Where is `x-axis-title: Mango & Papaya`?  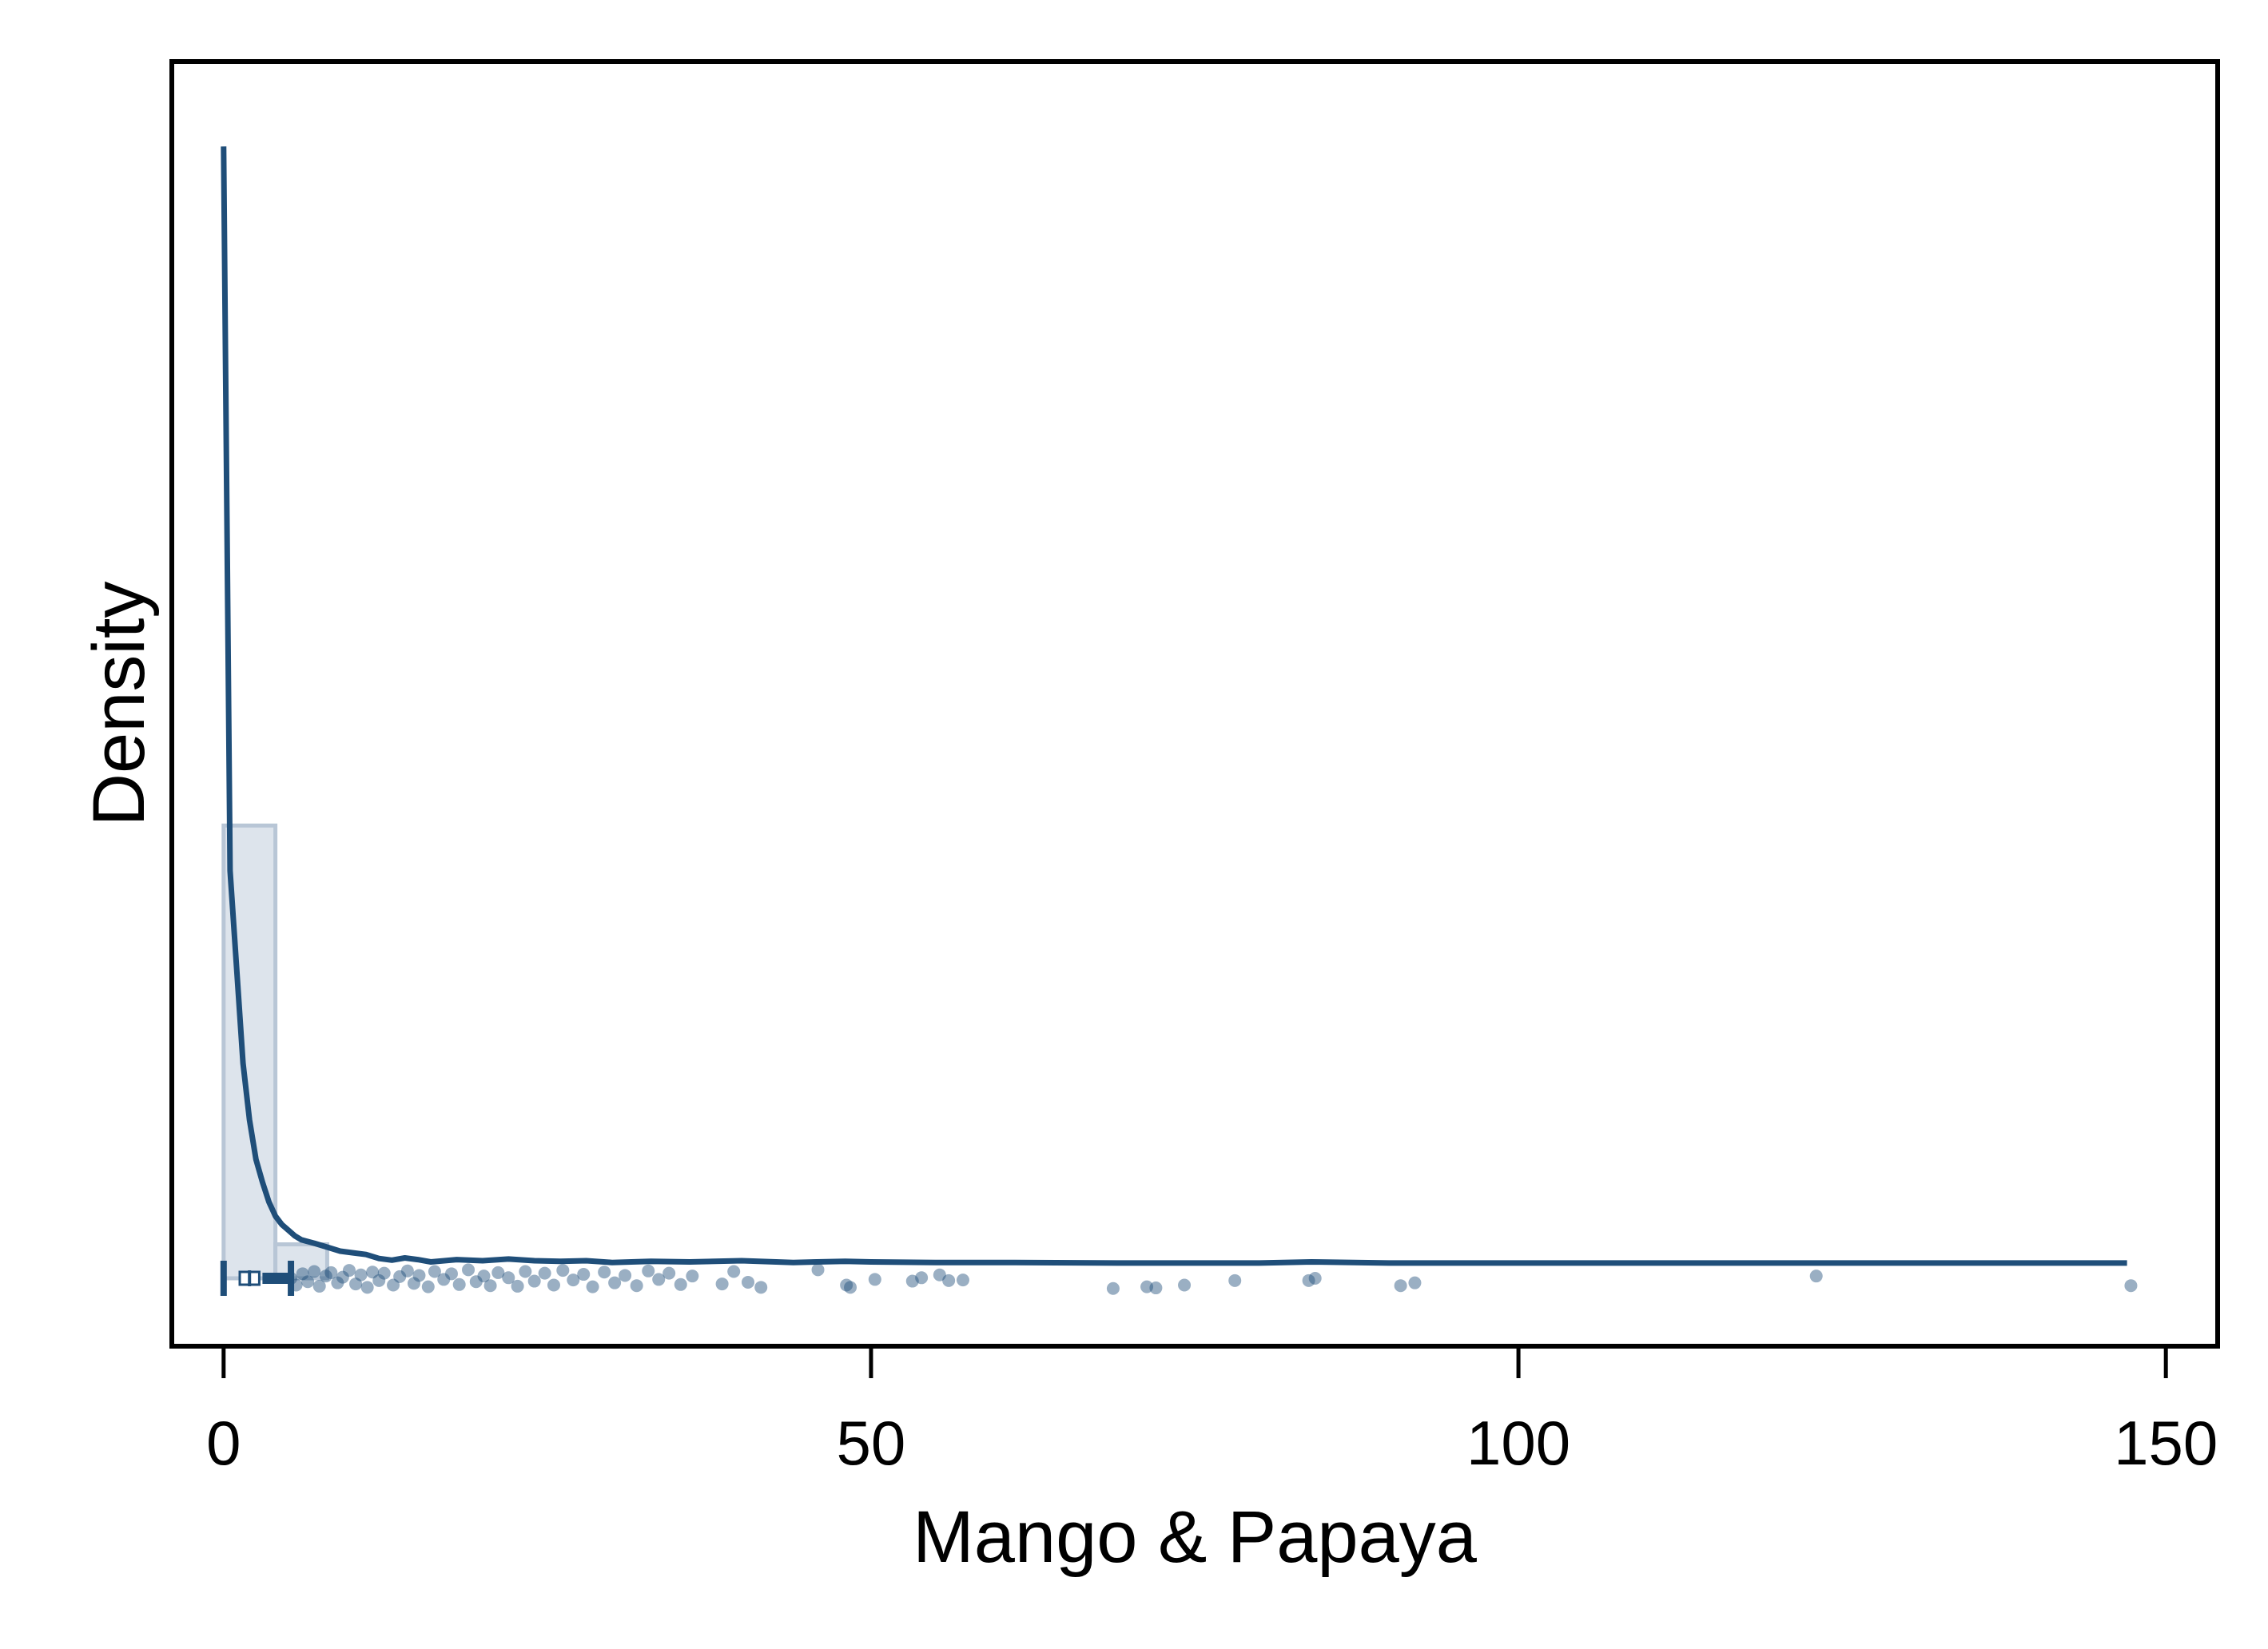
x-axis-title: Mango & Papaya is located at coordinates (1195, 1537).